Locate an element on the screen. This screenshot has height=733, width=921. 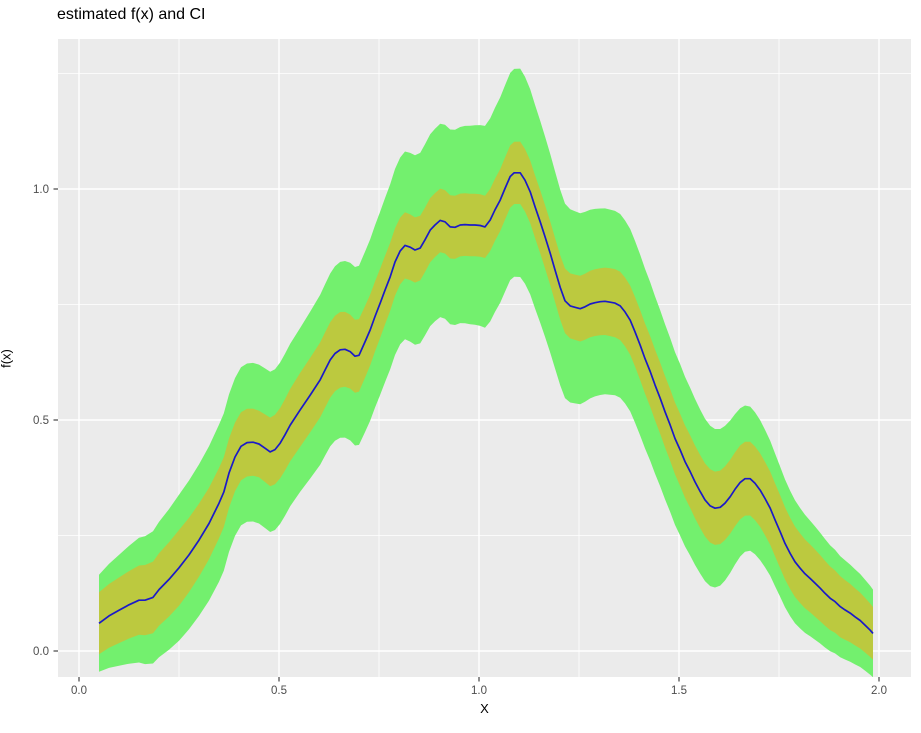
chart-title: estimated f(x) and CI is located at coordinates (131, 14).